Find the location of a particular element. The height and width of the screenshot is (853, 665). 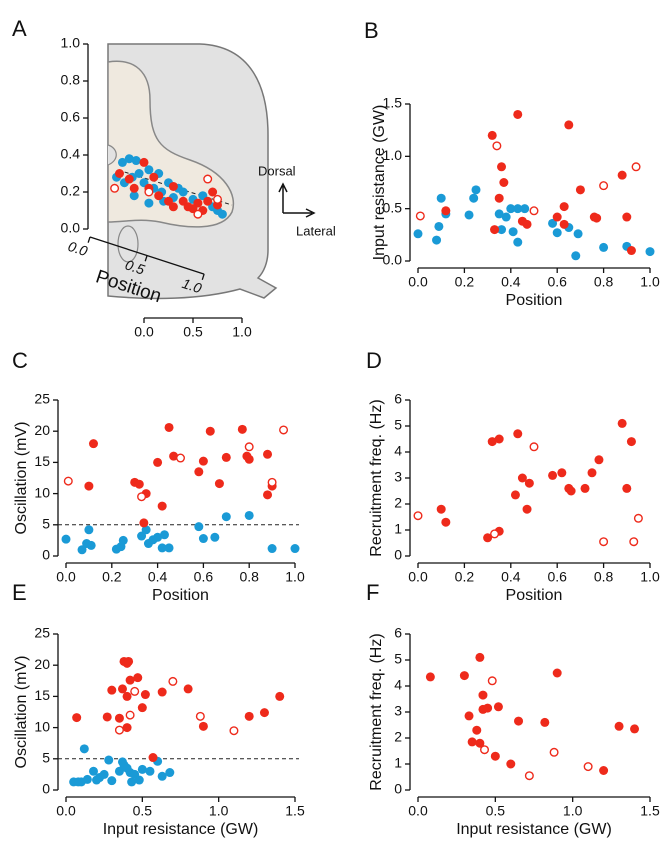

y-tick-label: 5 is located at coordinates (46, 758).